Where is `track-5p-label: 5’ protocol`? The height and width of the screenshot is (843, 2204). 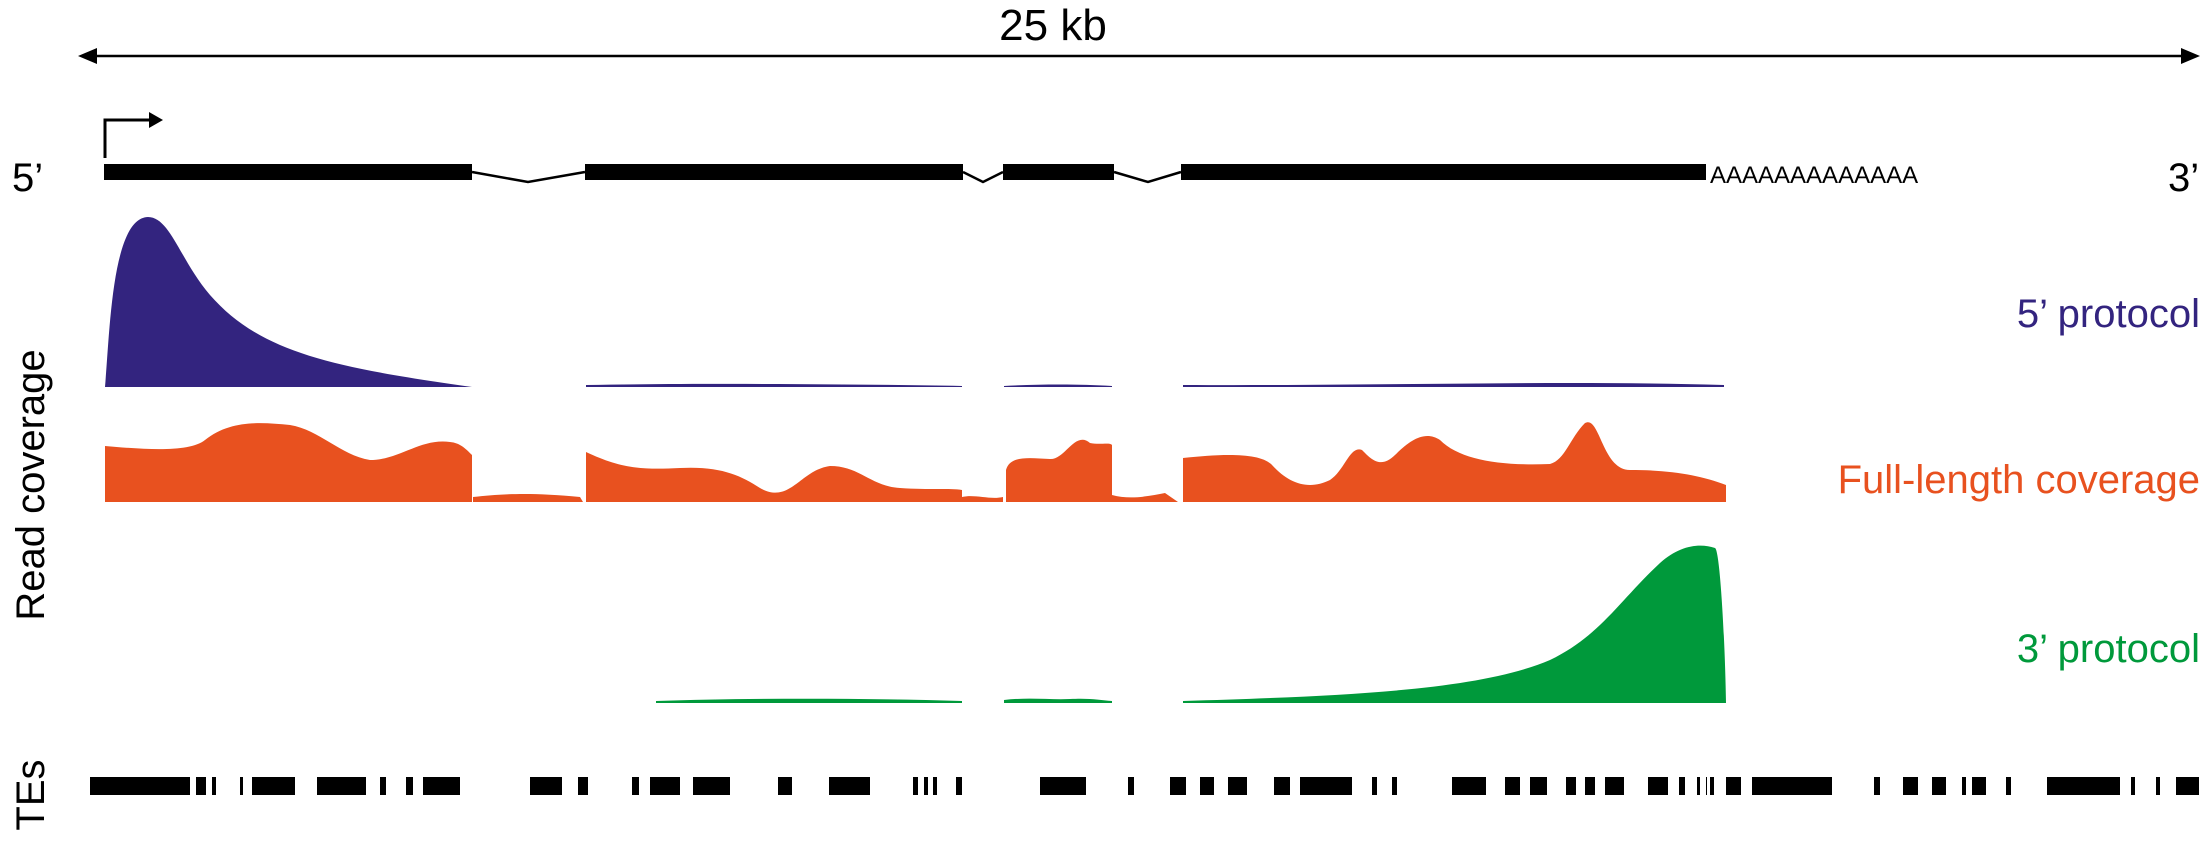 track-5p-label: 5’ protocol is located at coordinates (2108, 314).